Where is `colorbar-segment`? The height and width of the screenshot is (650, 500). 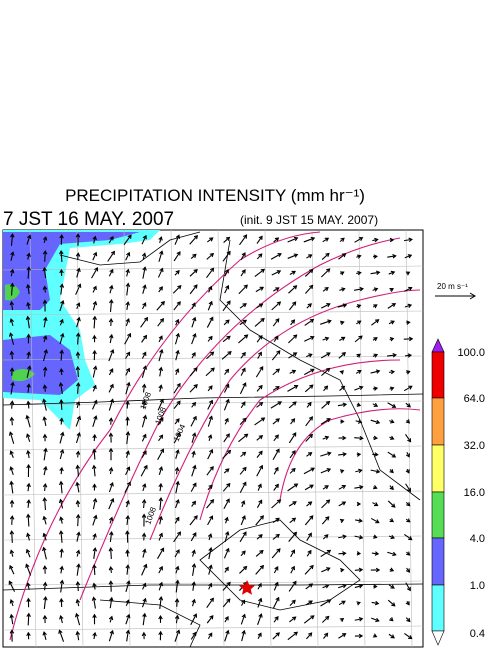
colorbar-segment is located at coordinates (438, 515).